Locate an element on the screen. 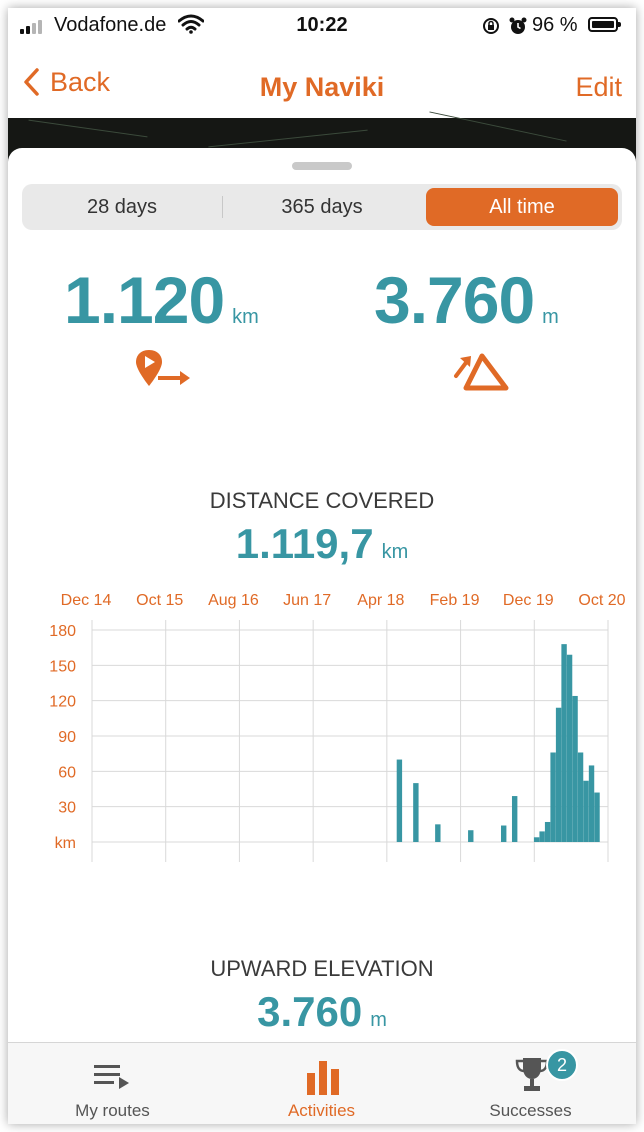 This screenshot has height=1132, width=644. elevation-section-total: 3.760 m is located at coordinates (322, 1012).